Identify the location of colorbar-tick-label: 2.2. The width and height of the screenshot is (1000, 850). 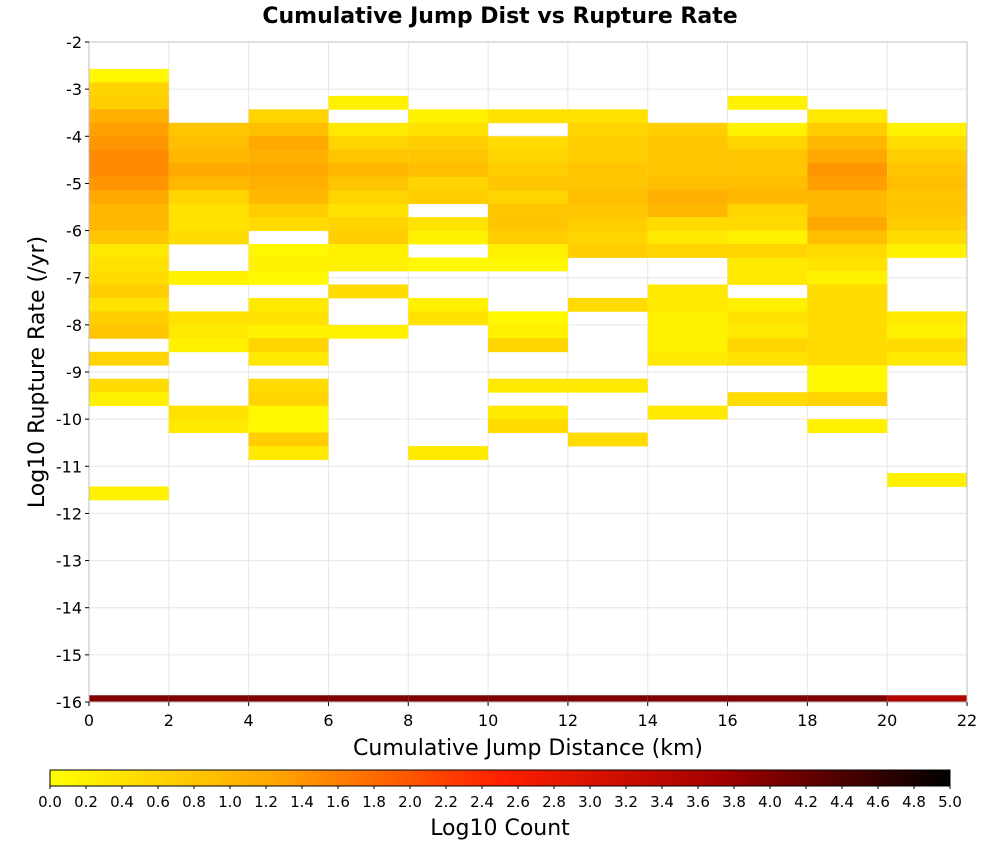
(446, 802).